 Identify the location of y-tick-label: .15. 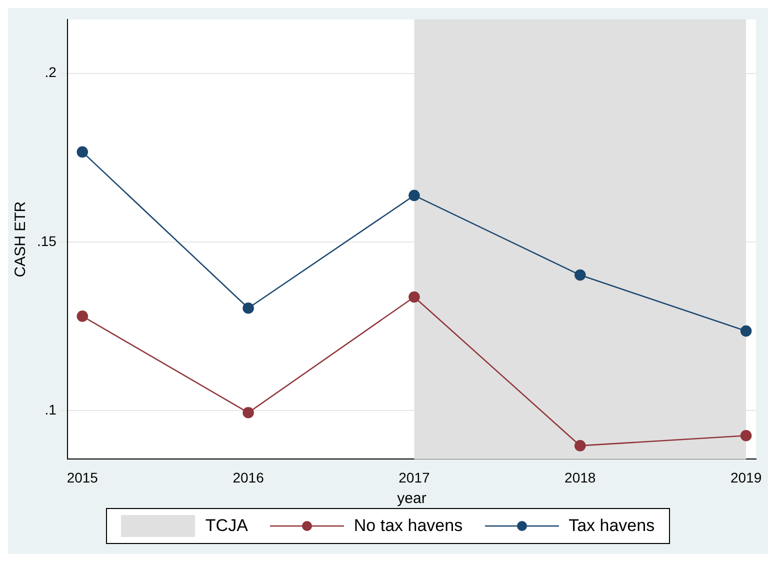
(46, 240).